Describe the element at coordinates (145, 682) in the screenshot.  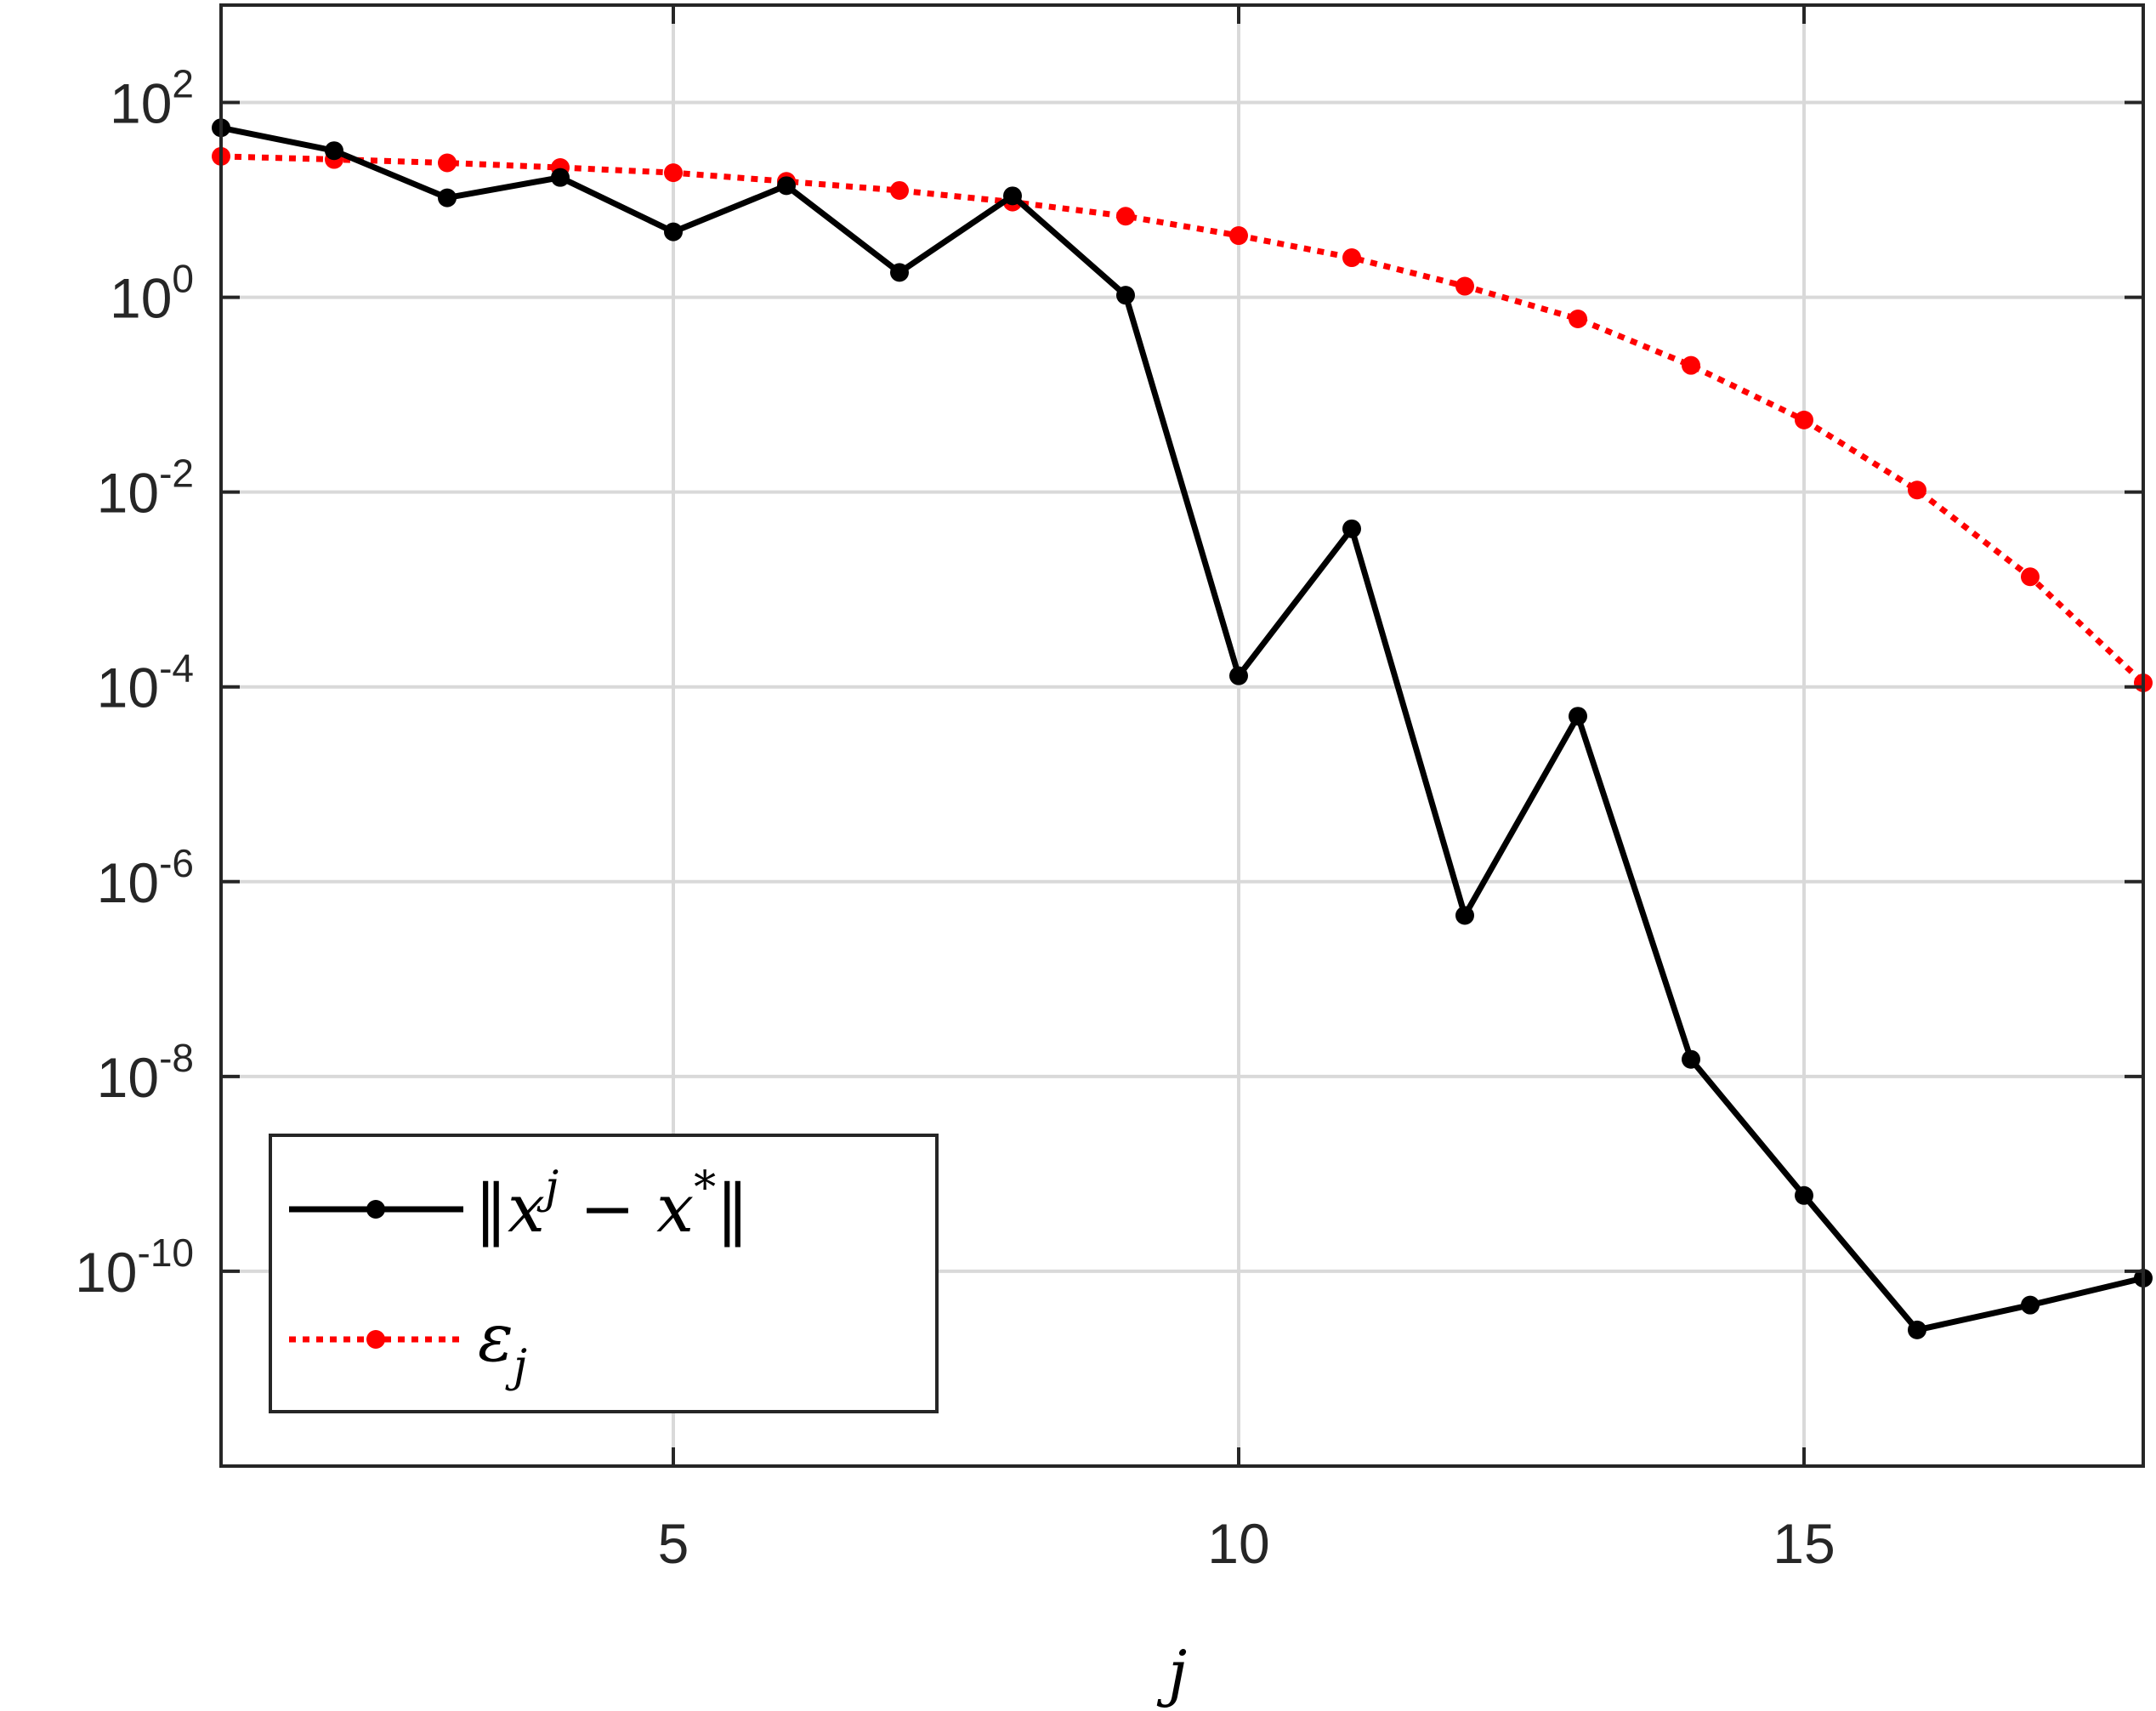
I see `y-tick-label: 10⁻⁴` at that location.